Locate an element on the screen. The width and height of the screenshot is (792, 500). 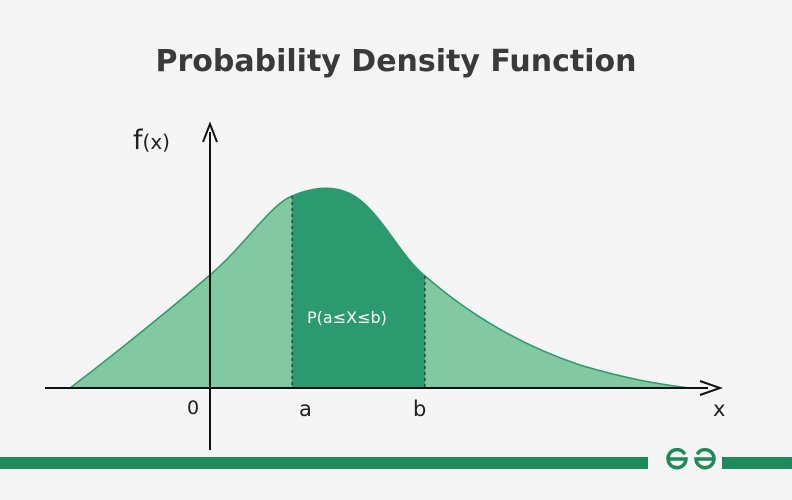
x-axis-label: x is located at coordinates (719, 409).